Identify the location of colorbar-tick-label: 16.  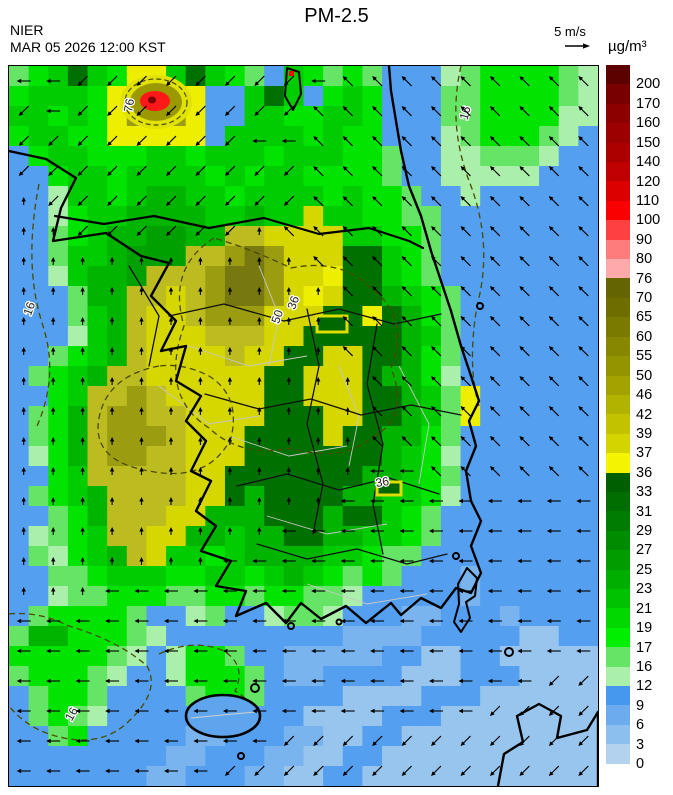
(644, 666).